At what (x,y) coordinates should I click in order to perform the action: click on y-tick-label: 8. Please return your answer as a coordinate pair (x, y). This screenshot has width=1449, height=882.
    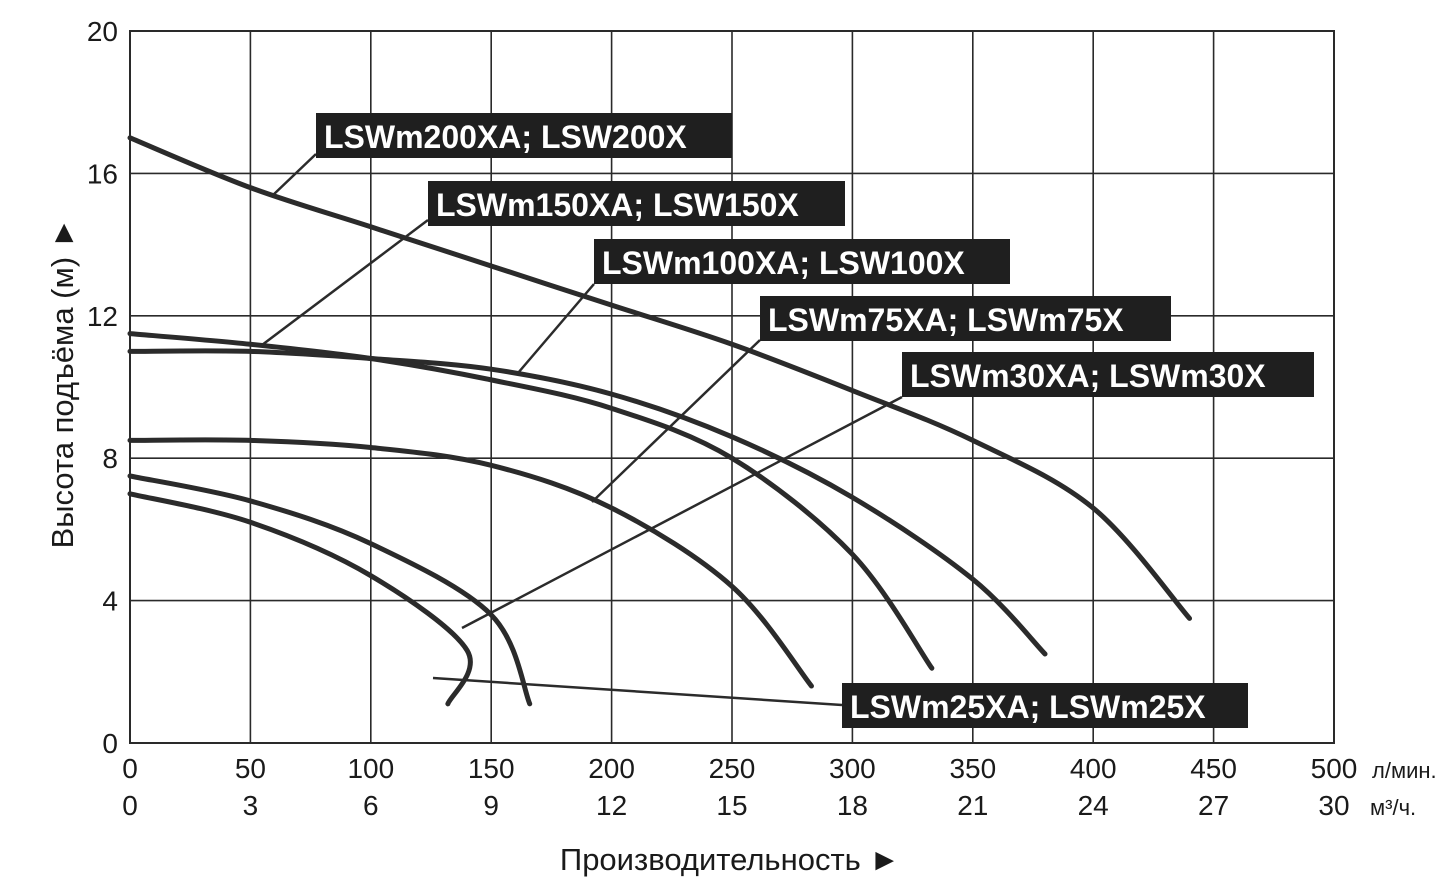
    Looking at the image, I should click on (110, 458).